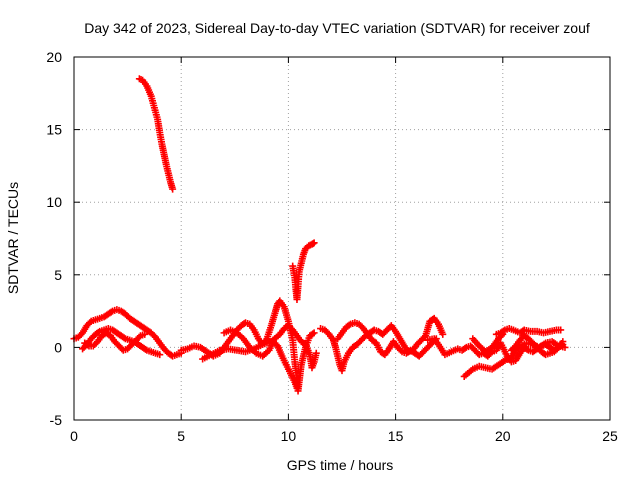 The height and width of the screenshot is (480, 640). What do you see at coordinates (54, 202) in the screenshot?
I see `y-tick-label: 10` at bounding box center [54, 202].